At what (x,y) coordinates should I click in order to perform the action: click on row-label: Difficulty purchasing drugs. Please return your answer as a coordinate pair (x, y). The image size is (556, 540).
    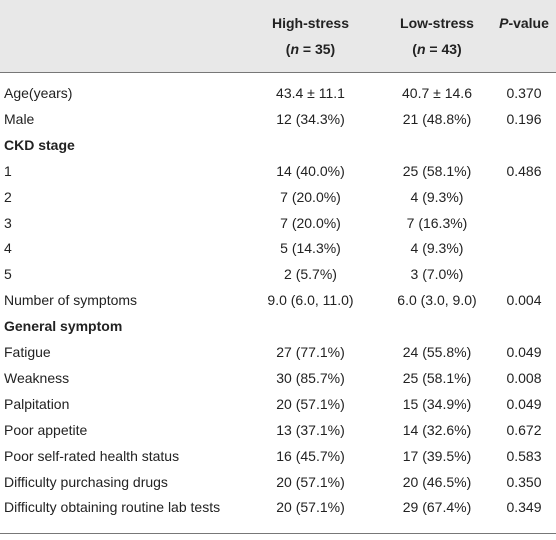
    Looking at the image, I should click on (86, 482).